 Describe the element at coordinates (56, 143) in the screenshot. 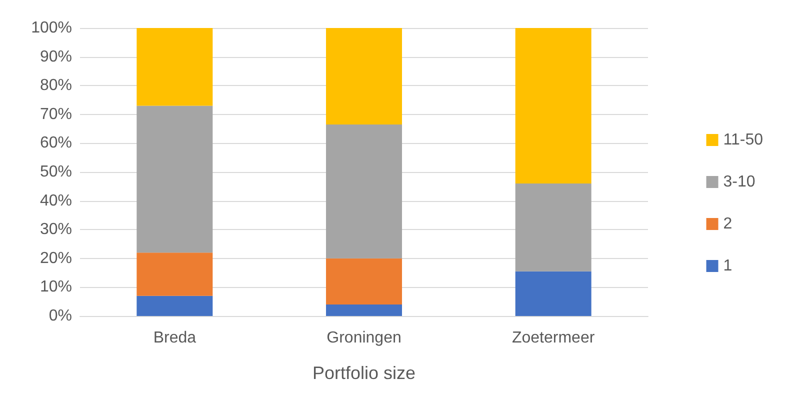

I see `y-tick-label: 60%` at that location.